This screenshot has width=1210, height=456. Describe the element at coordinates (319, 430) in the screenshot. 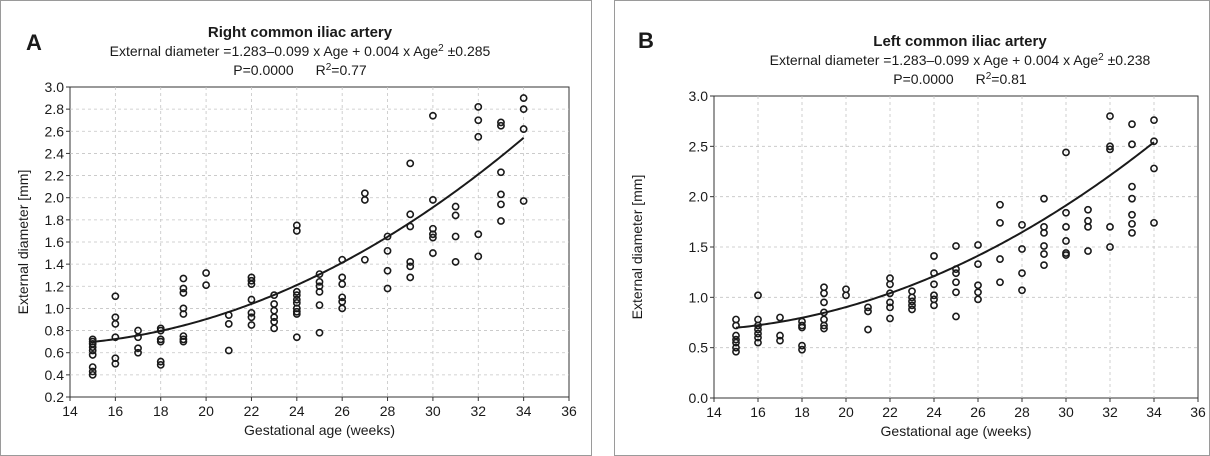

I see `x-axis-label: Gestational age (weeks)` at that location.